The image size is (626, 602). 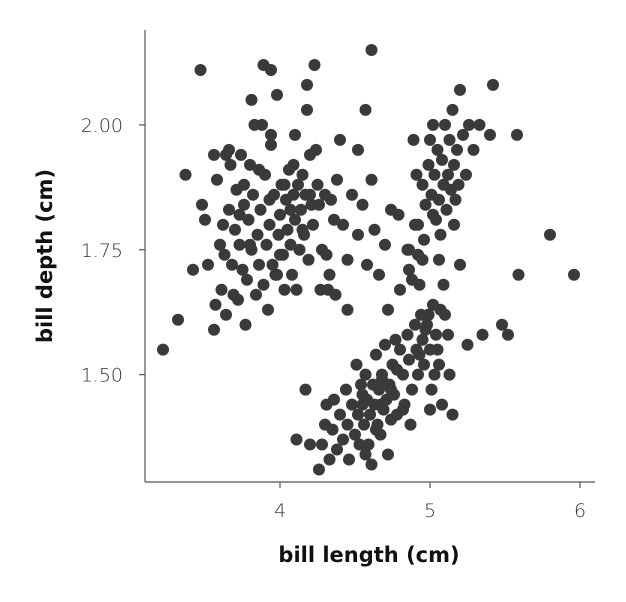 What do you see at coordinates (102, 251) in the screenshot?
I see `y-tick-label: 1.75` at bounding box center [102, 251].